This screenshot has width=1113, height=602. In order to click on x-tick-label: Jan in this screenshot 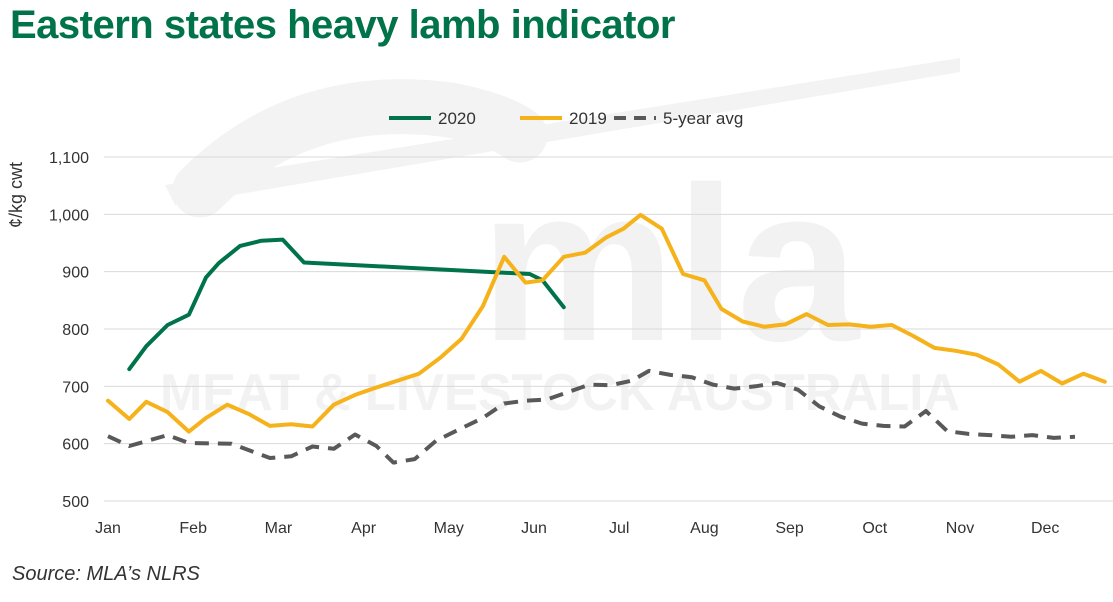, I will do `click(108, 528)`.